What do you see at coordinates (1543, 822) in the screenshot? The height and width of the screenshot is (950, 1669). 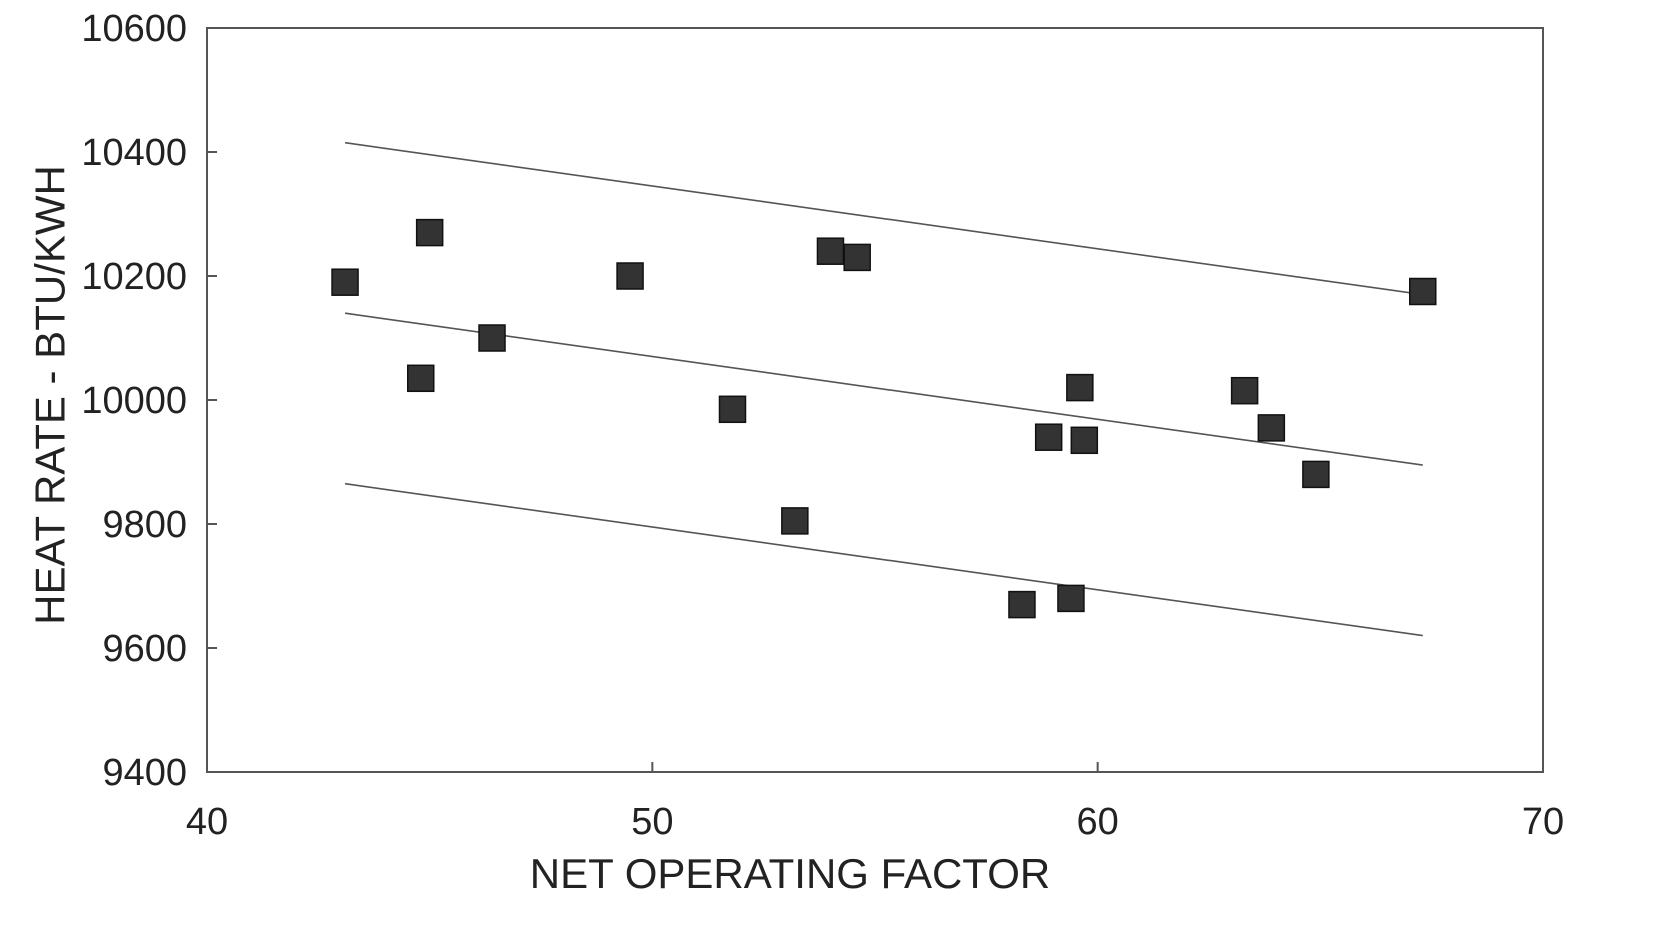 I see `x-tick-label: 70` at bounding box center [1543, 822].